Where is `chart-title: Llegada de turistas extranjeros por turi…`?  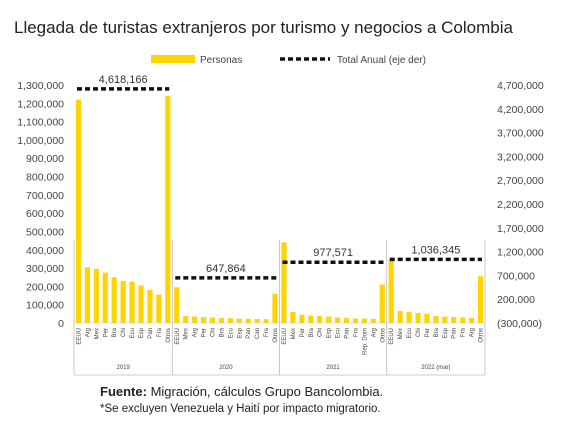
chart-title: Llegada de turistas extranjeros por turi… is located at coordinates (263, 27).